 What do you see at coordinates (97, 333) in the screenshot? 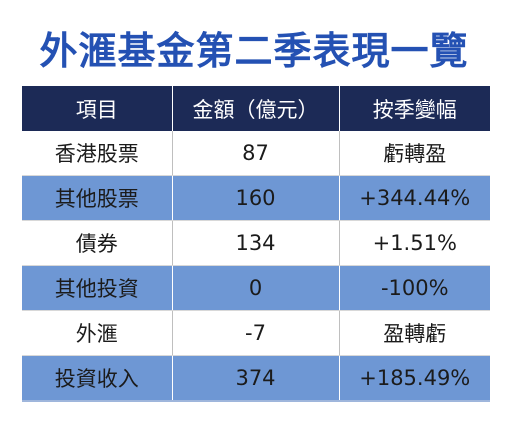
I see `cell-item: 外滙` at bounding box center [97, 333].